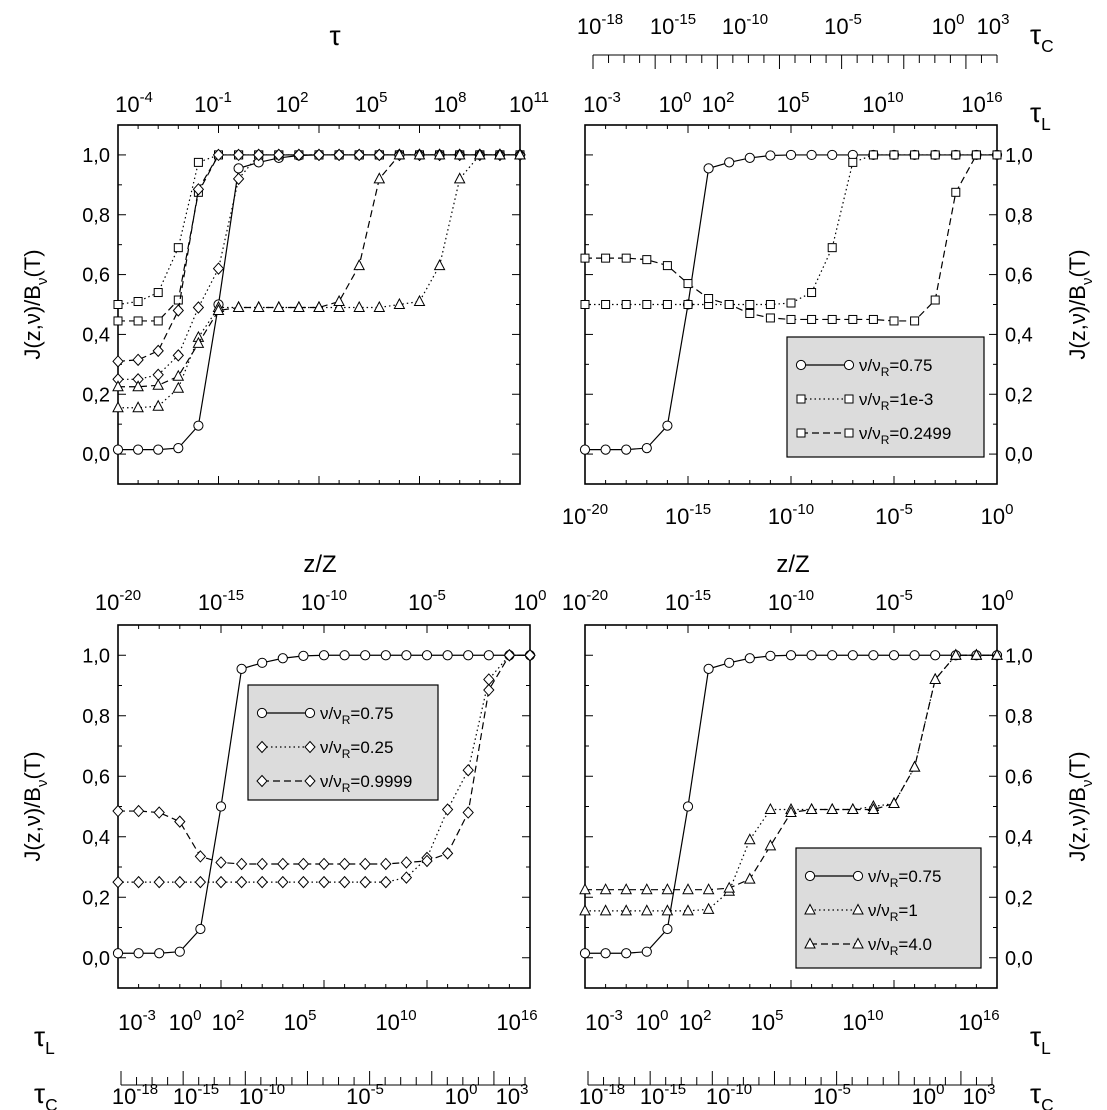 The image size is (1107, 1110). Describe the element at coordinates (688, 601) in the screenshot. I see `x-tick-label: 10-15` at that location.